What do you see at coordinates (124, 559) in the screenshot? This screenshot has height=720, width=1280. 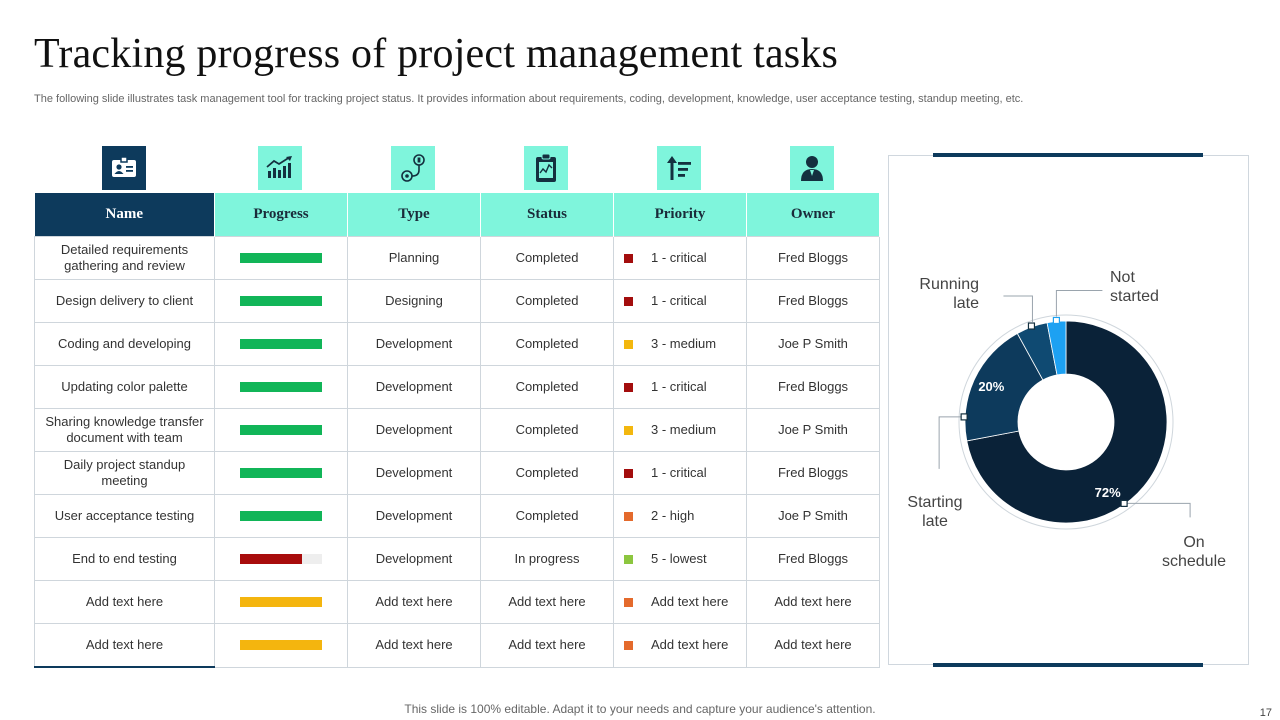 I see `task-name: End to end testing` at bounding box center [124, 559].